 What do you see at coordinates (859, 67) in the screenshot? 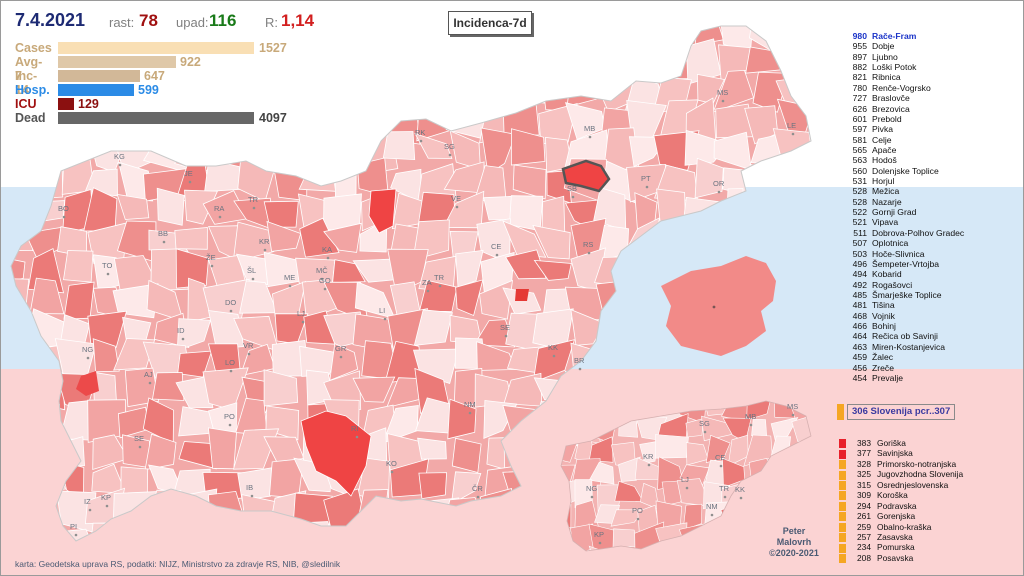
I see `municipality-incidence: 882` at bounding box center [859, 67].